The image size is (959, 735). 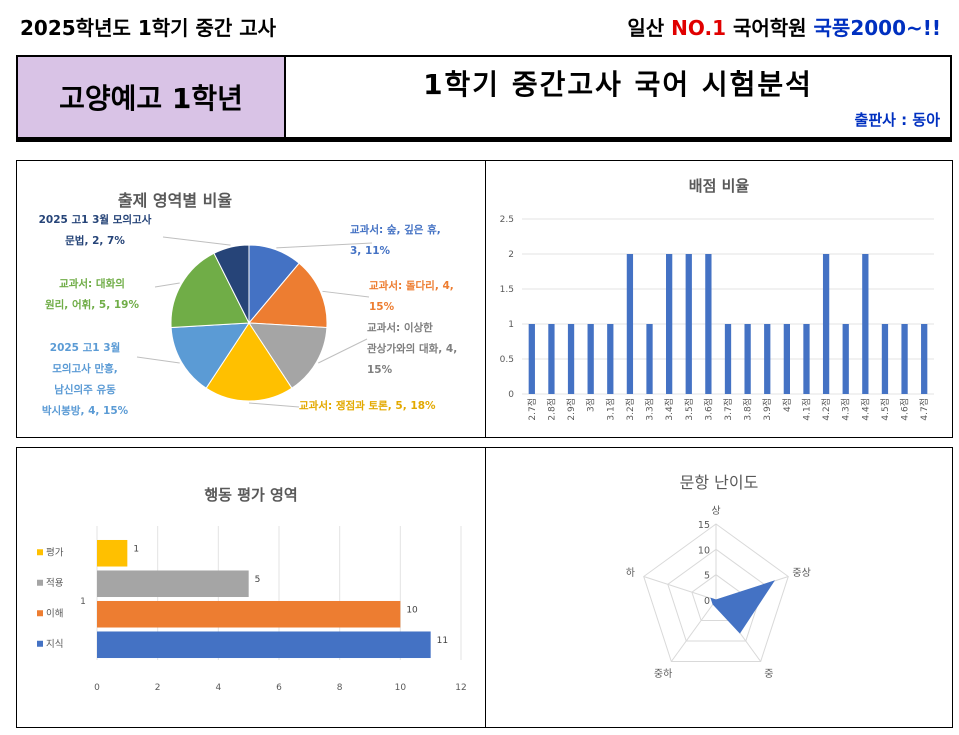 What do you see at coordinates (826, 409) in the screenshot?
I see `bar-x-tick: 4.2점` at bounding box center [826, 409].